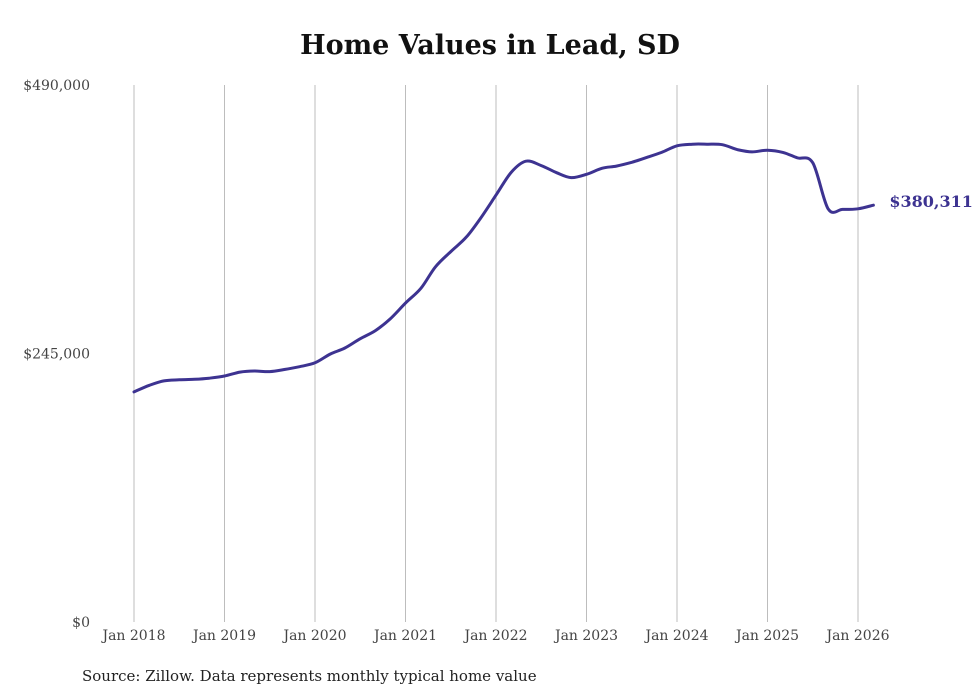 The height and width of the screenshot is (699, 980). I want to click on x-tick-label: Jan 2023, so click(585, 636).